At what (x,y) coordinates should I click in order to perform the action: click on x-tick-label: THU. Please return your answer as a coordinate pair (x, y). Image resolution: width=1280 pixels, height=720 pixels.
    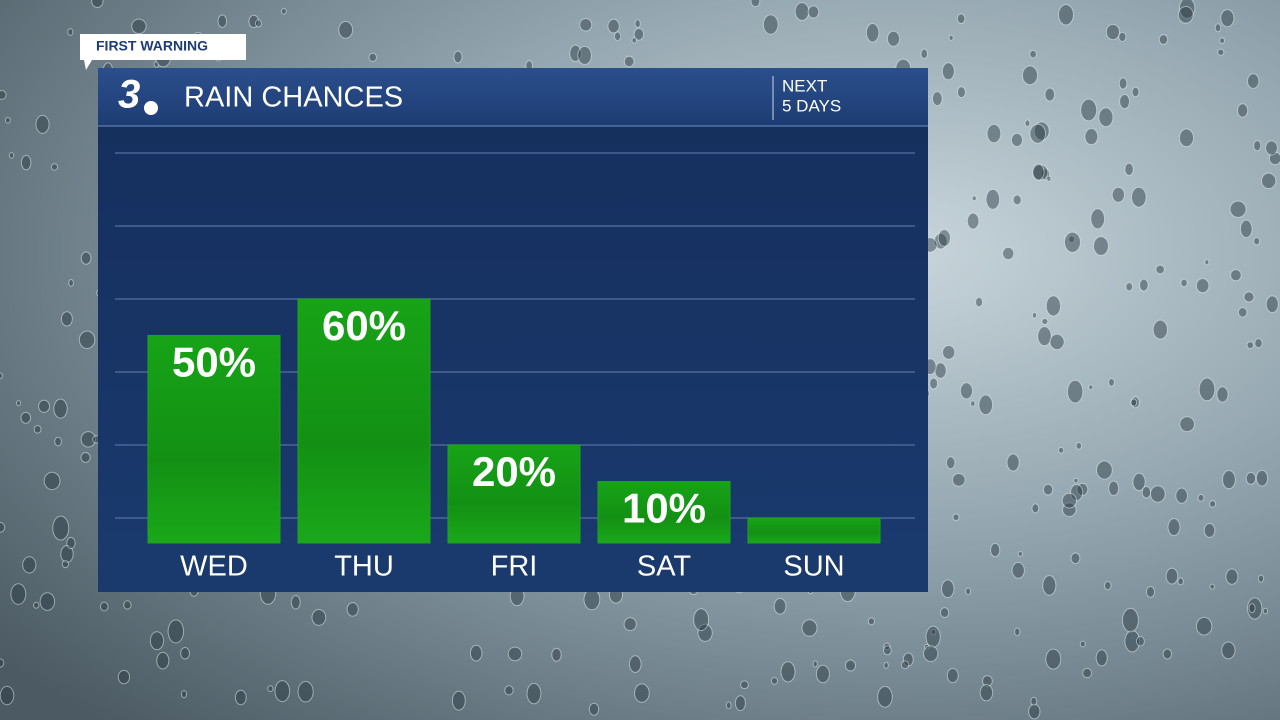
    Looking at the image, I should click on (364, 567).